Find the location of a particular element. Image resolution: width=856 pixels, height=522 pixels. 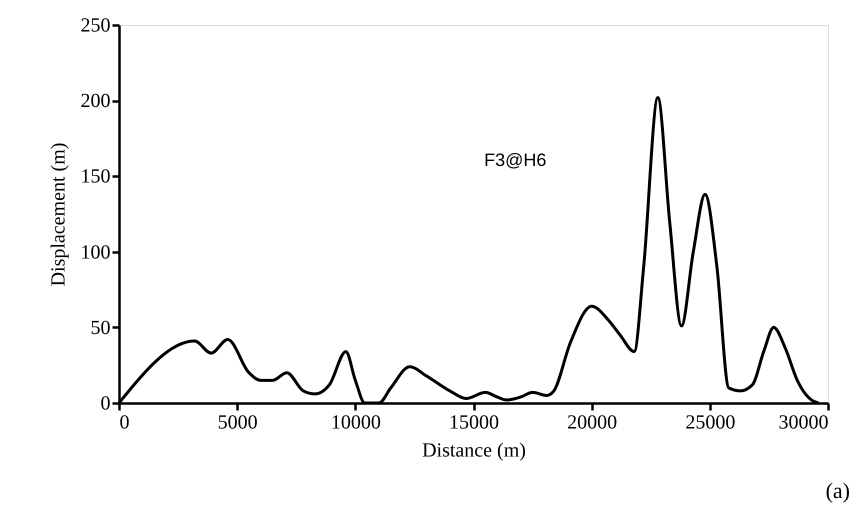

x-tick-label: 10000 is located at coordinates (355, 423).